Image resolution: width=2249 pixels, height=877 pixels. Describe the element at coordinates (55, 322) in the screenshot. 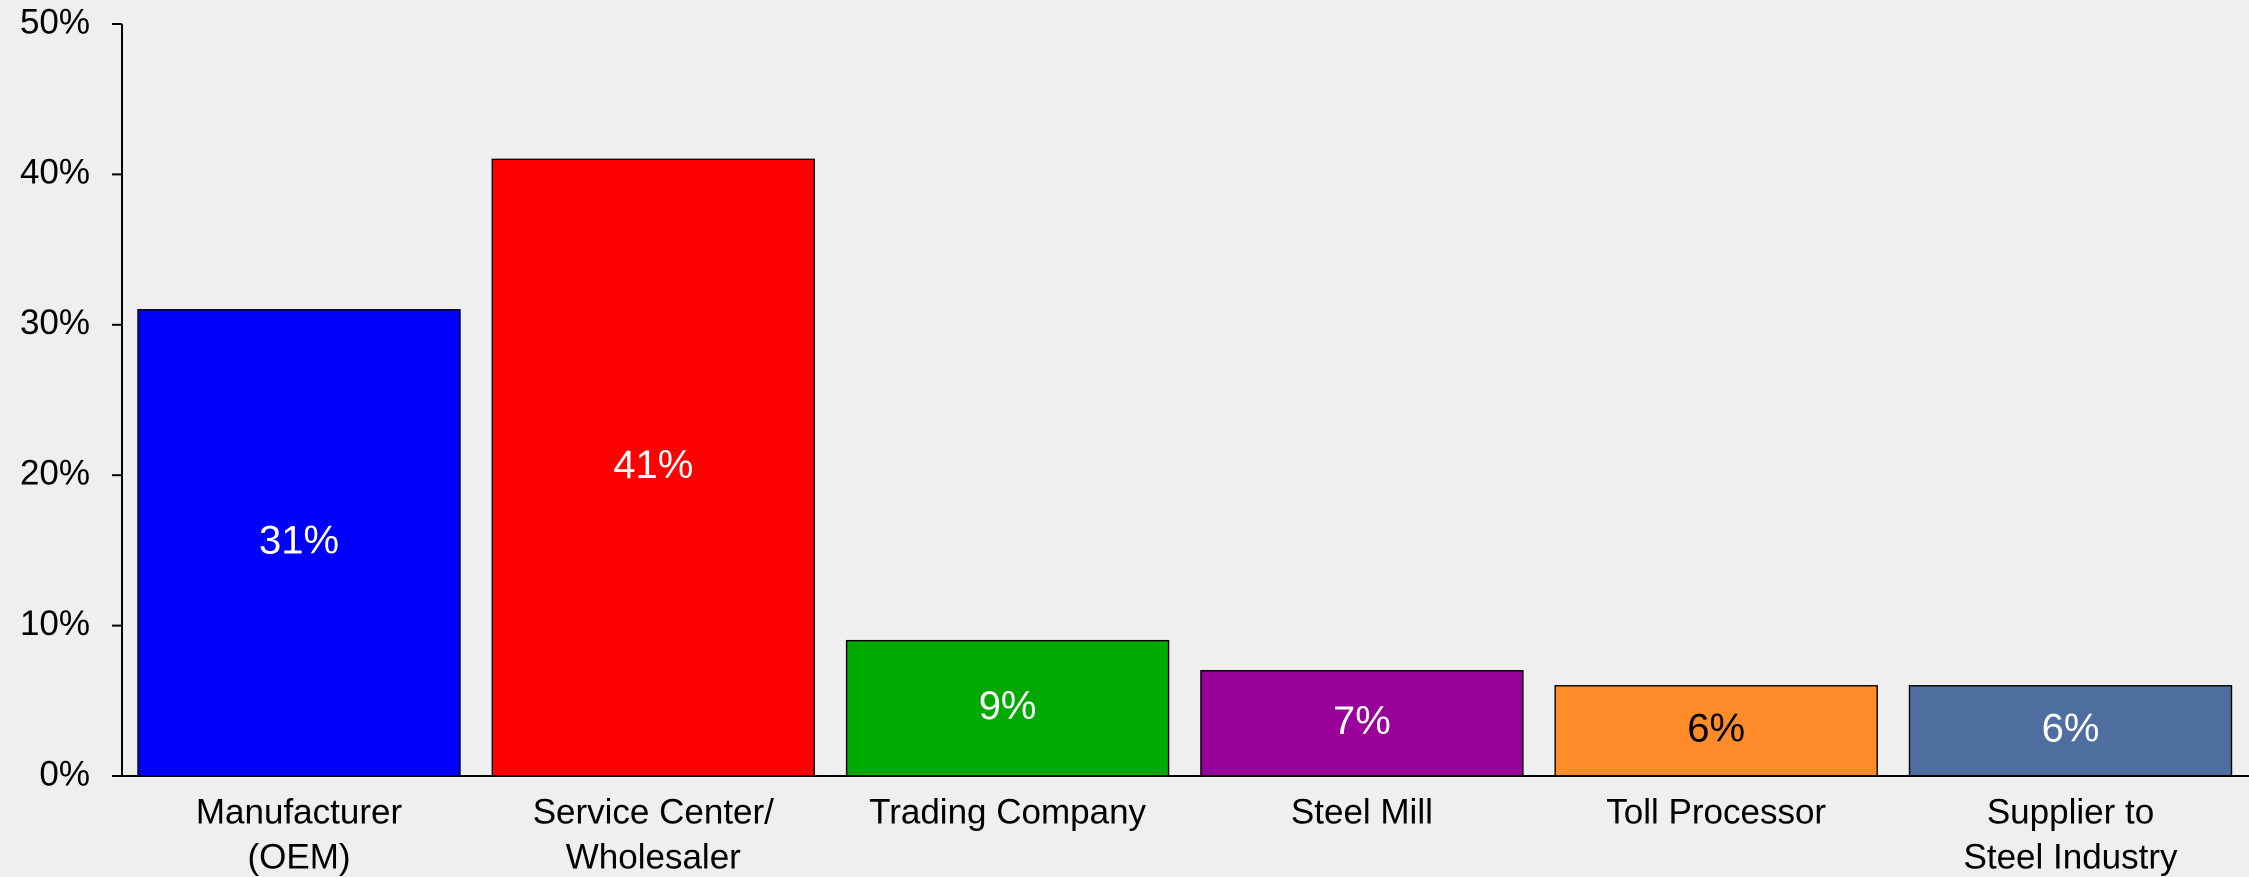

I see `y-tick-label: 30%` at that location.